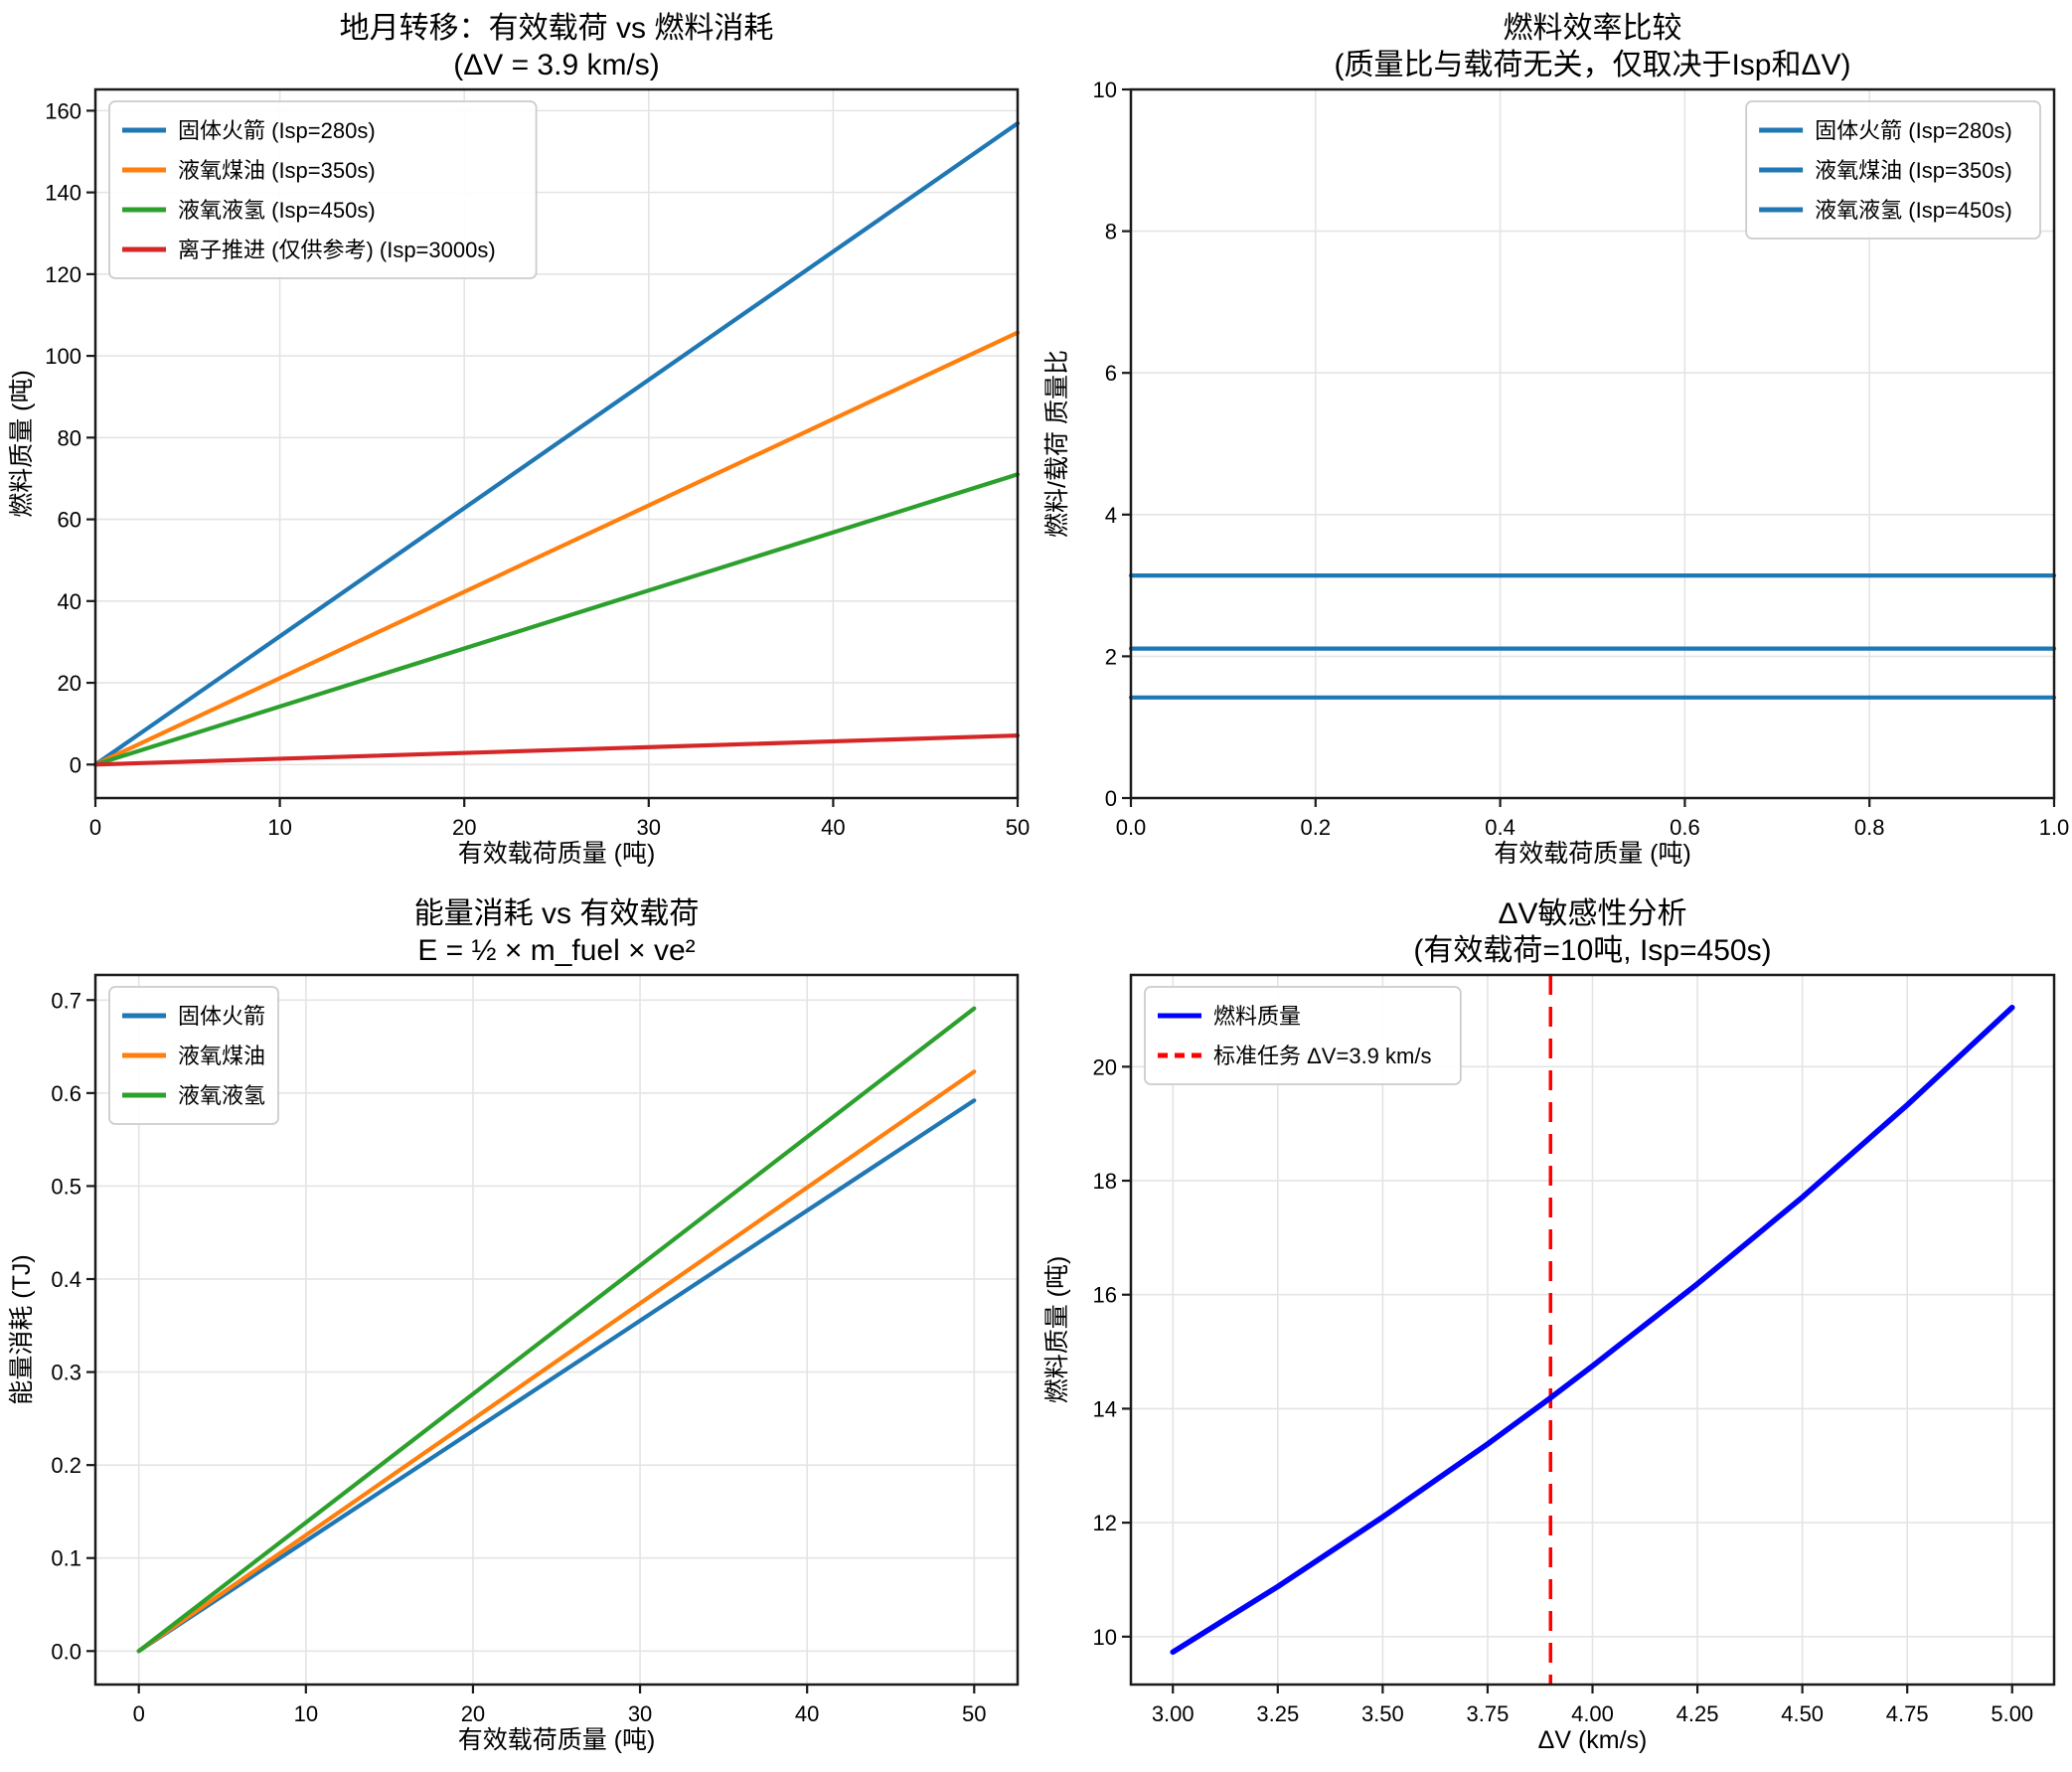 The image size is (2072, 1772). I want to click on legend-label: 液氧液氢, so click(221, 1095).